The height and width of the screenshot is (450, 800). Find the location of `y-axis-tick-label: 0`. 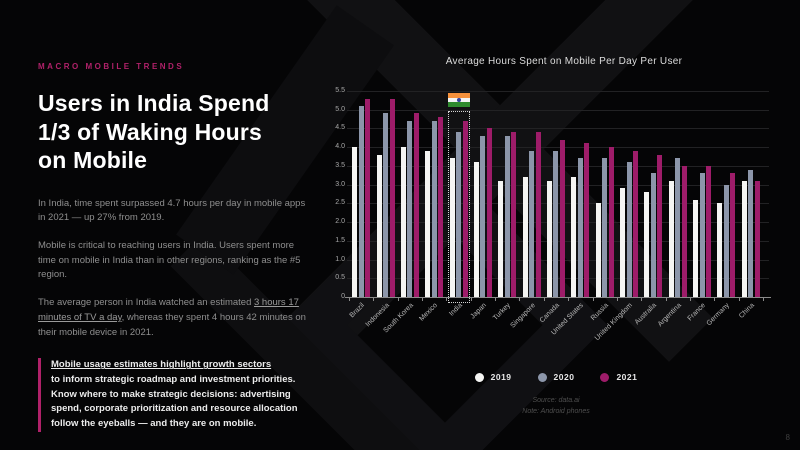

y-axis-tick-label: 0 is located at coordinates (343, 296).